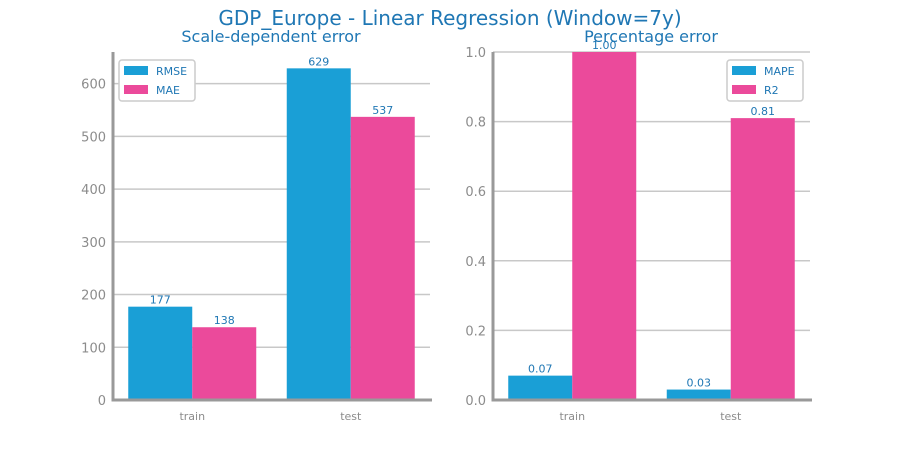 The height and width of the screenshot is (450, 900). What do you see at coordinates (698, 394) in the screenshot?
I see `bar-mape-test` at bounding box center [698, 394].